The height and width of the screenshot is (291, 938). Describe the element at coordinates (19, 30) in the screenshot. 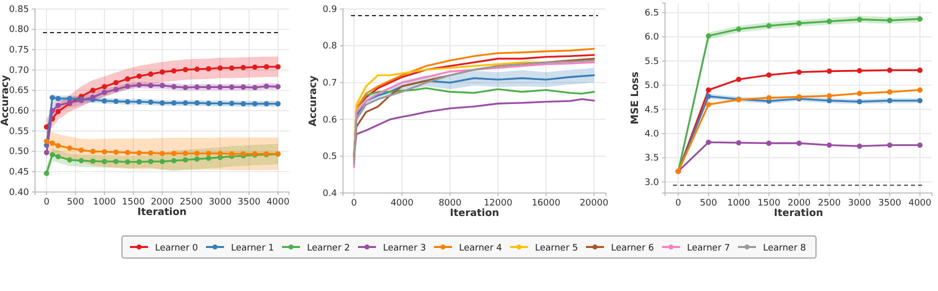

I see `y-tick-label: 0.80` at that location.